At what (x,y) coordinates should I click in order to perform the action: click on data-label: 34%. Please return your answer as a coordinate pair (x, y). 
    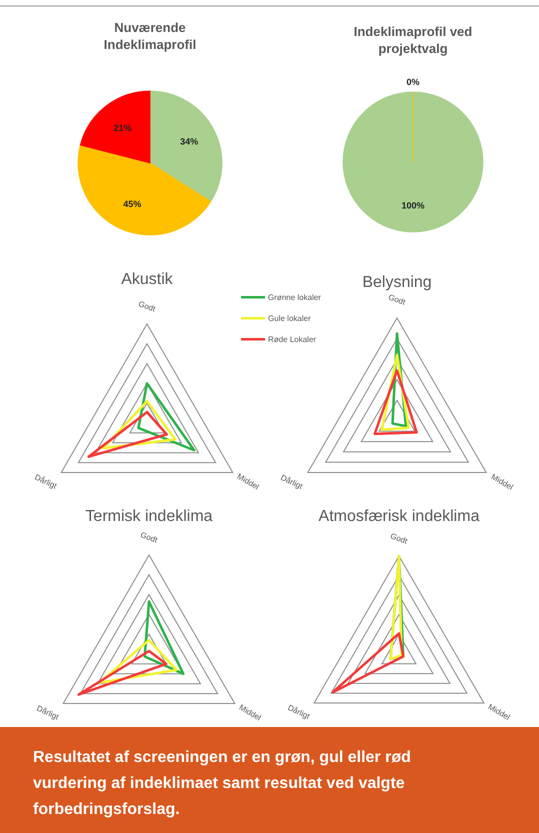
    Looking at the image, I should click on (189, 141).